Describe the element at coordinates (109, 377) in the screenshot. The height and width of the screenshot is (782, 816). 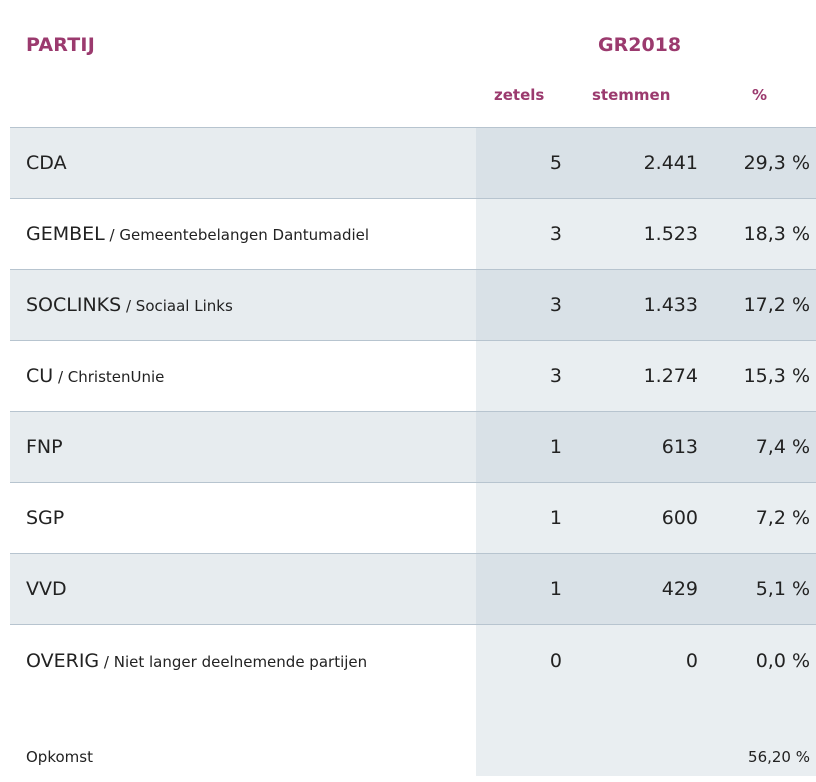
I see `party-full-name: / ChristenUnie` at that location.